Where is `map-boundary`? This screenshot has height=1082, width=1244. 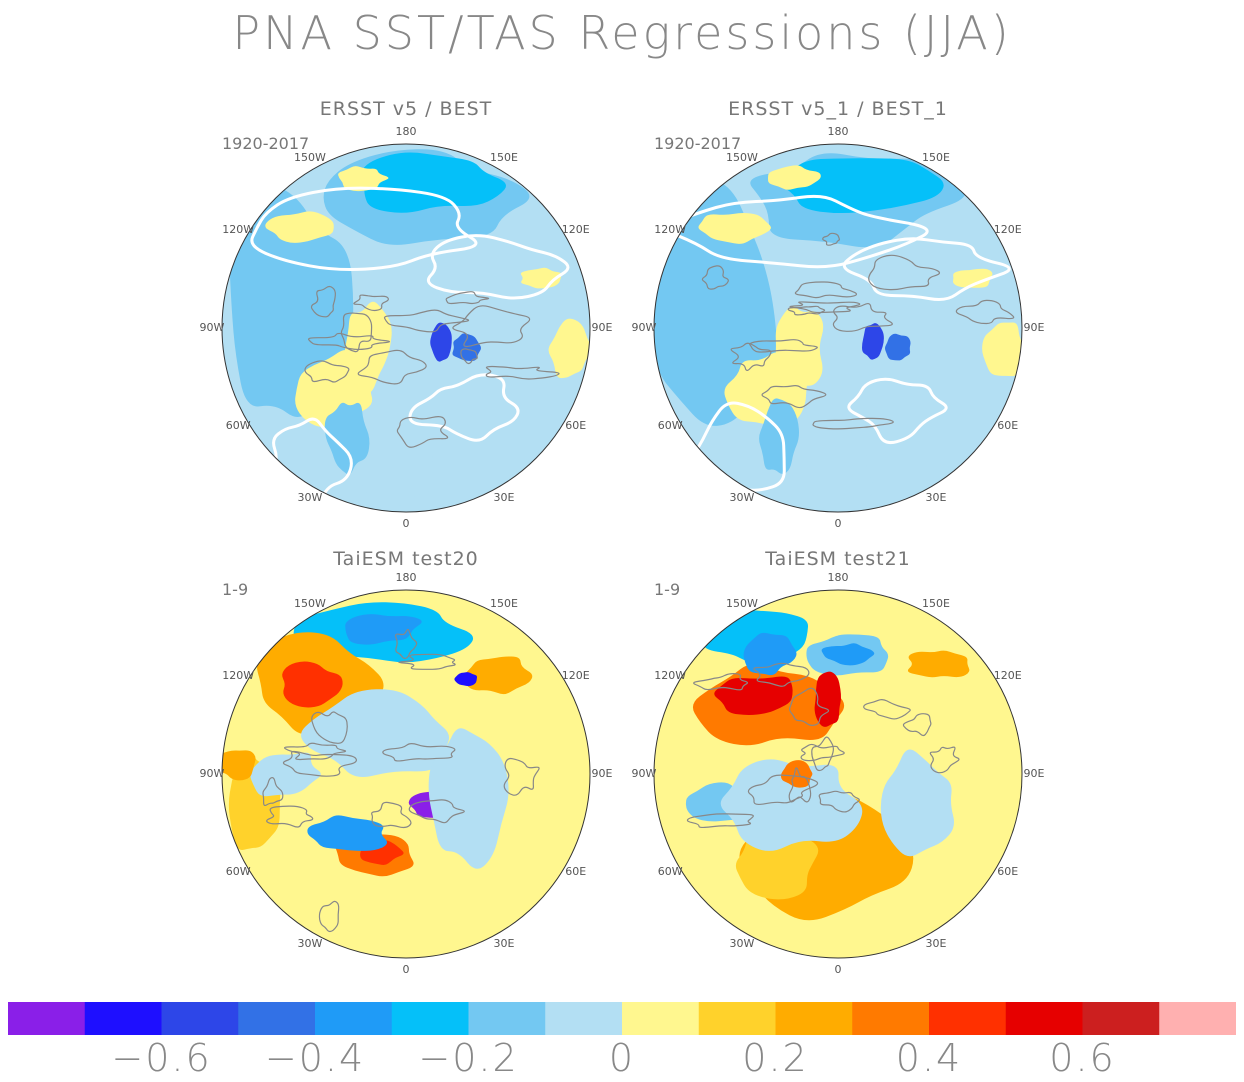
map-boundary is located at coordinates (838, 328).